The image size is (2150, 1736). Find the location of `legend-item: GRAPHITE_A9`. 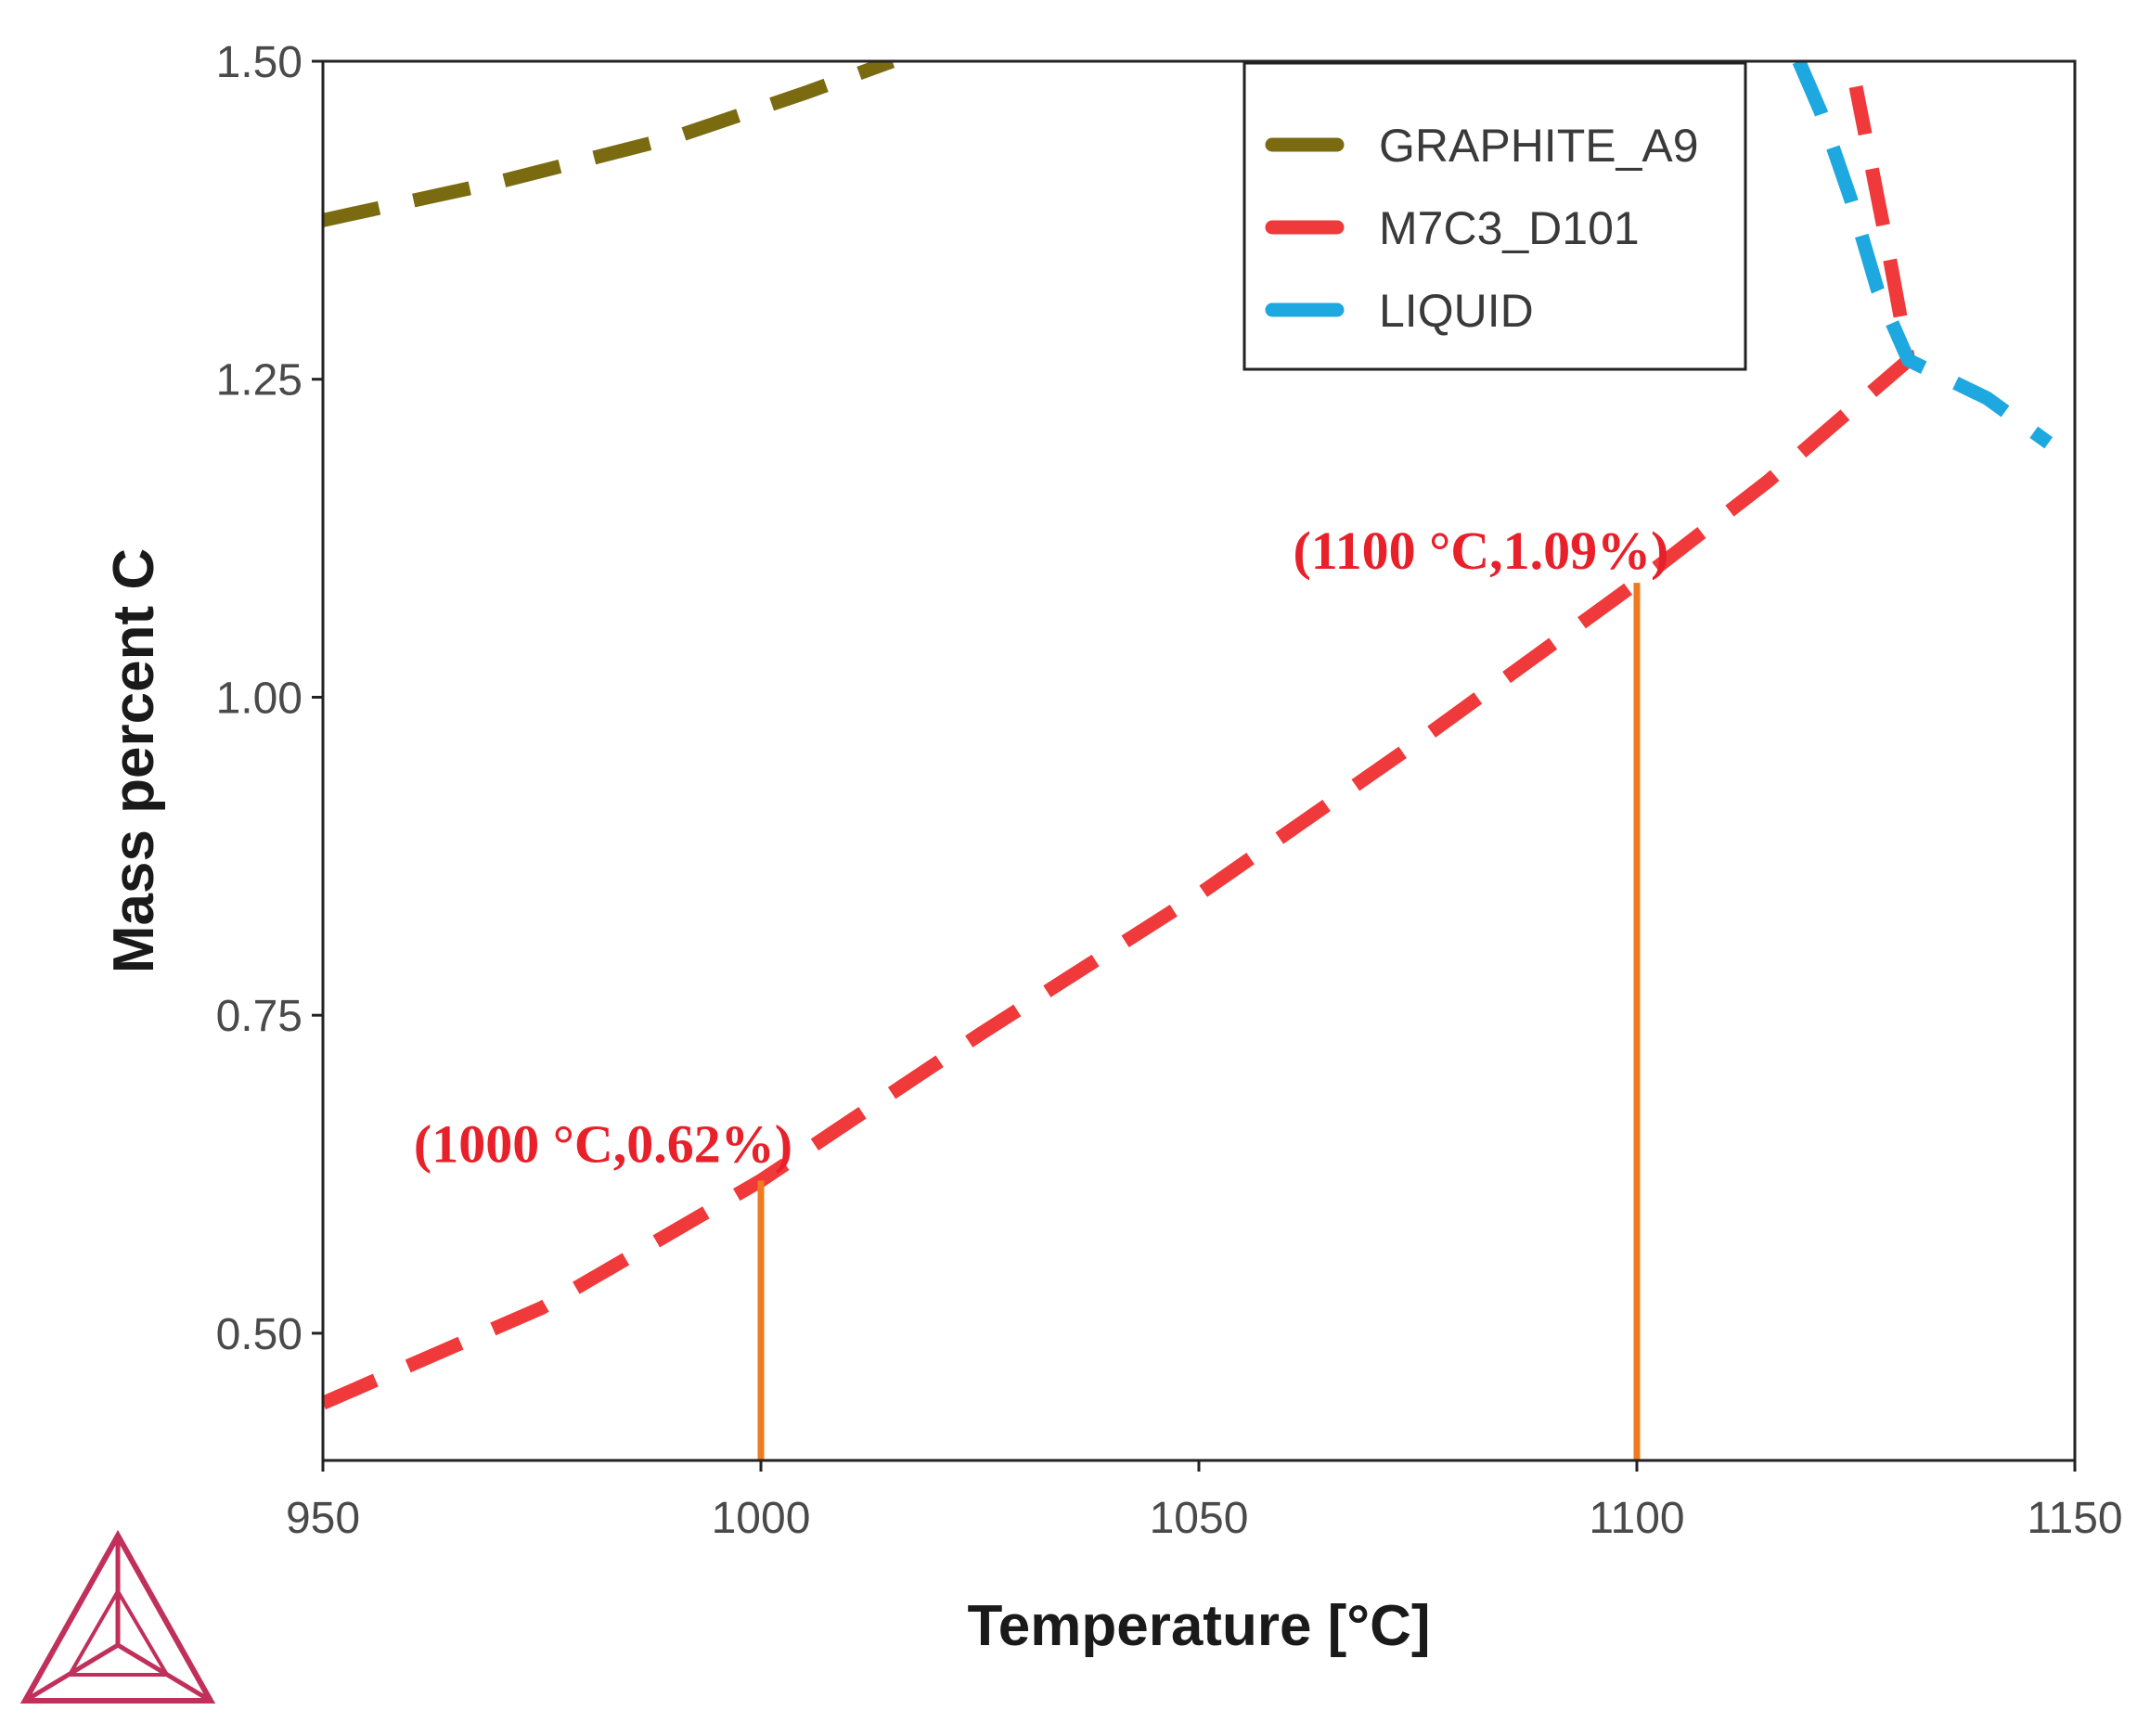

legend-item: GRAPHITE_A9 is located at coordinates (1482, 146).